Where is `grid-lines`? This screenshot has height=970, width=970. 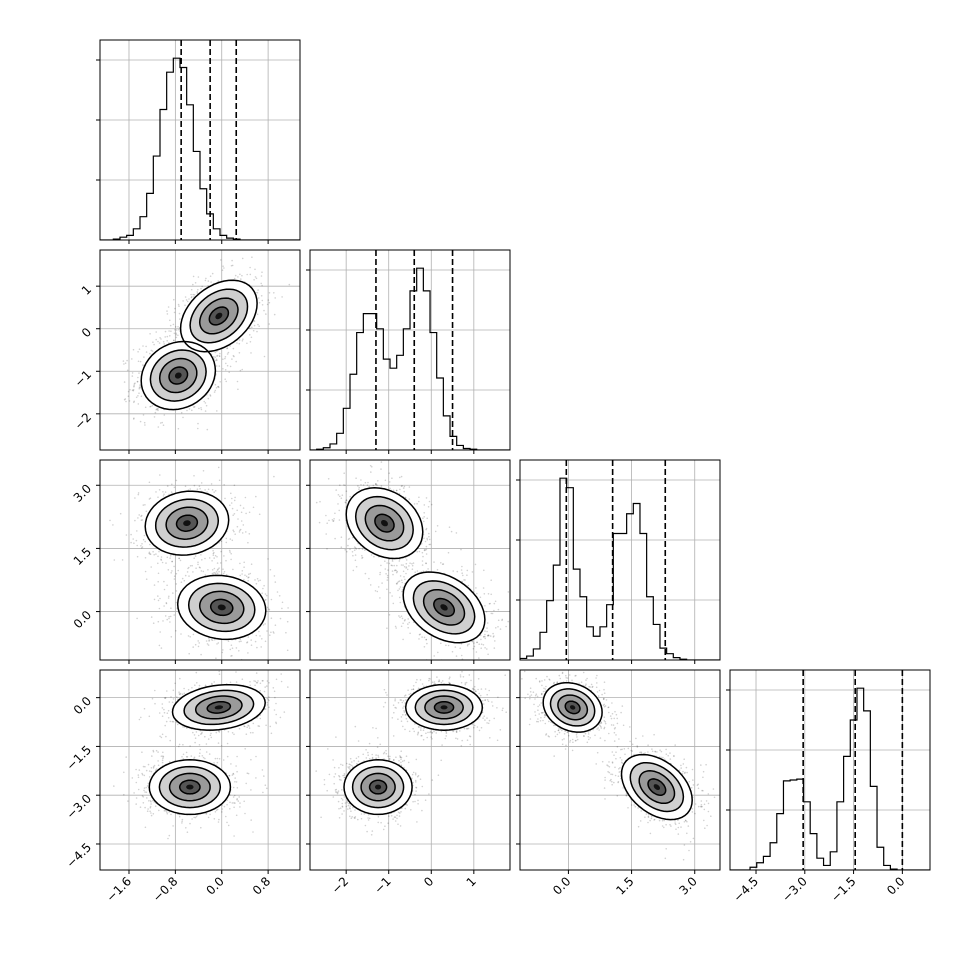
grid-lines is located at coordinates (830, 770).